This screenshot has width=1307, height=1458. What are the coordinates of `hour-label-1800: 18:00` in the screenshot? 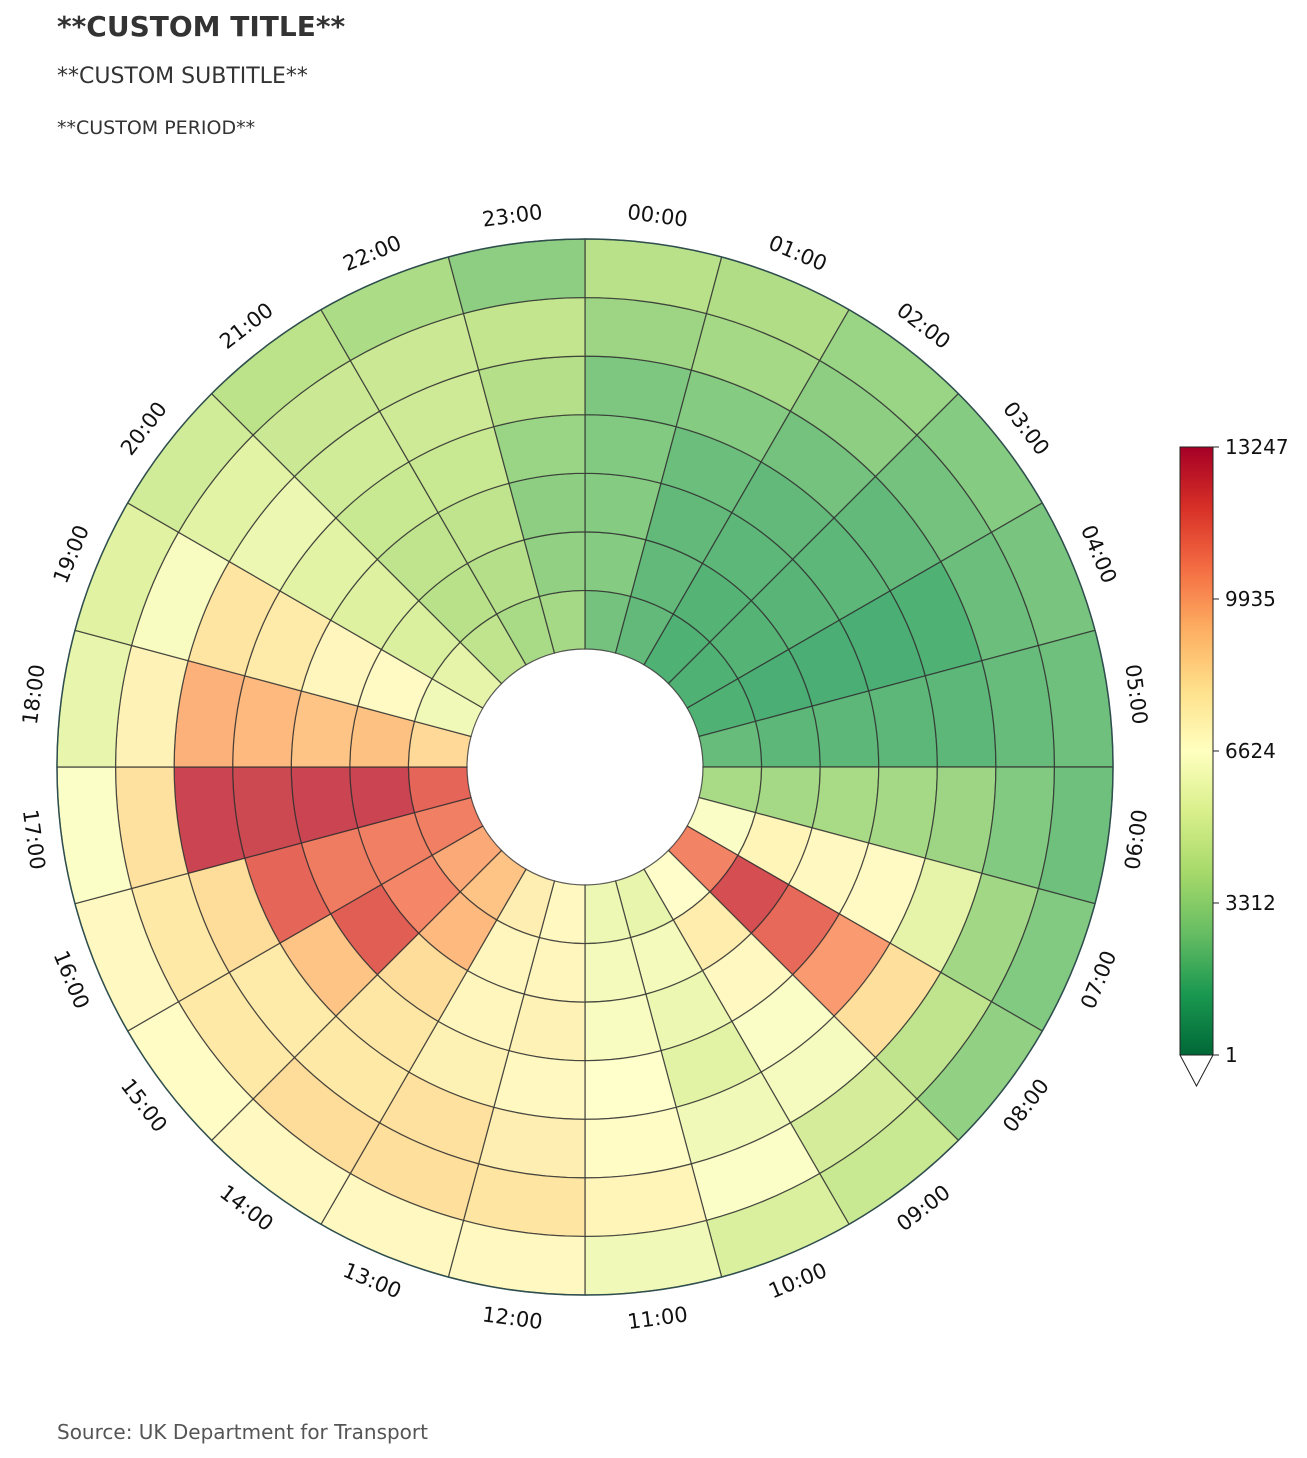 It's located at (34, 694).